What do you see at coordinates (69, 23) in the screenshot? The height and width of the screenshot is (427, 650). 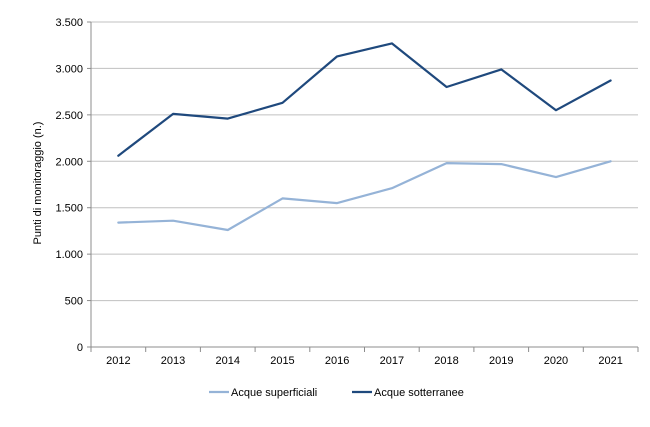 I see `y-tick-label: 3.500` at bounding box center [69, 23].